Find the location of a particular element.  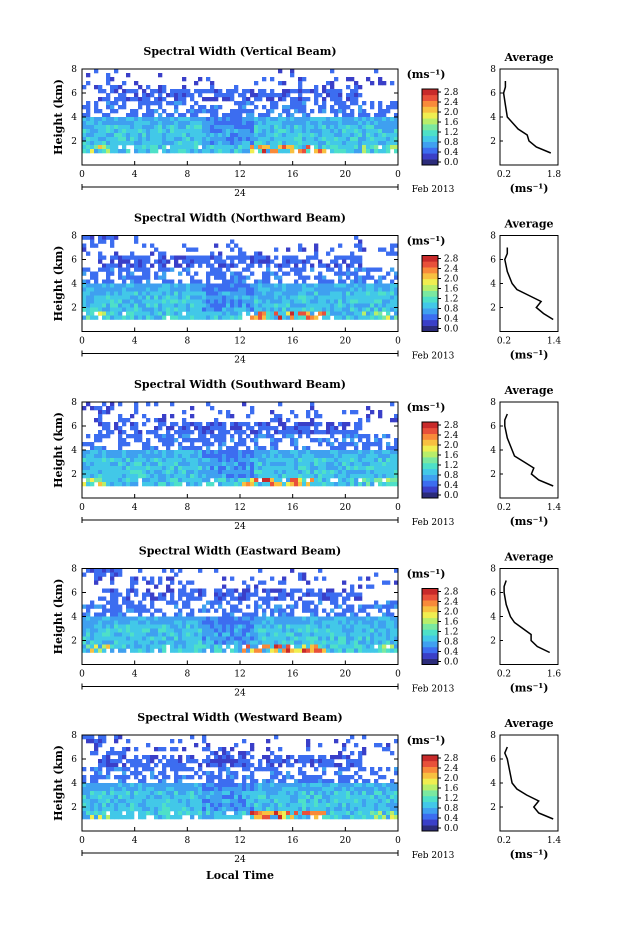

avg-y-tick-label: 6 is located at coordinates (493, 261).